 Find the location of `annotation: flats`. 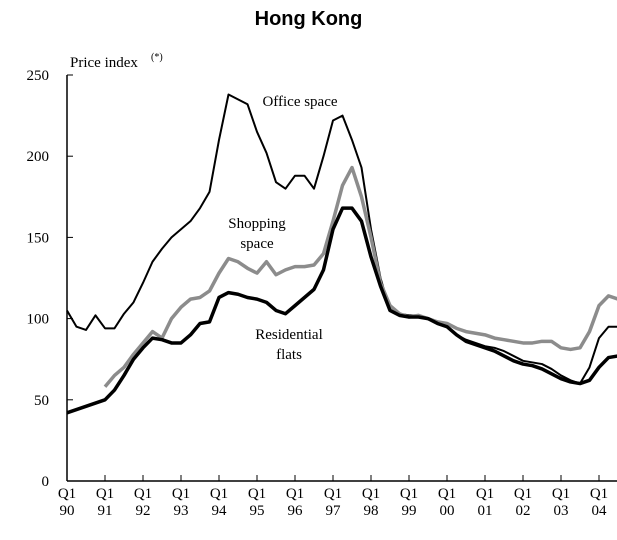

annotation: flats is located at coordinates (289, 355).